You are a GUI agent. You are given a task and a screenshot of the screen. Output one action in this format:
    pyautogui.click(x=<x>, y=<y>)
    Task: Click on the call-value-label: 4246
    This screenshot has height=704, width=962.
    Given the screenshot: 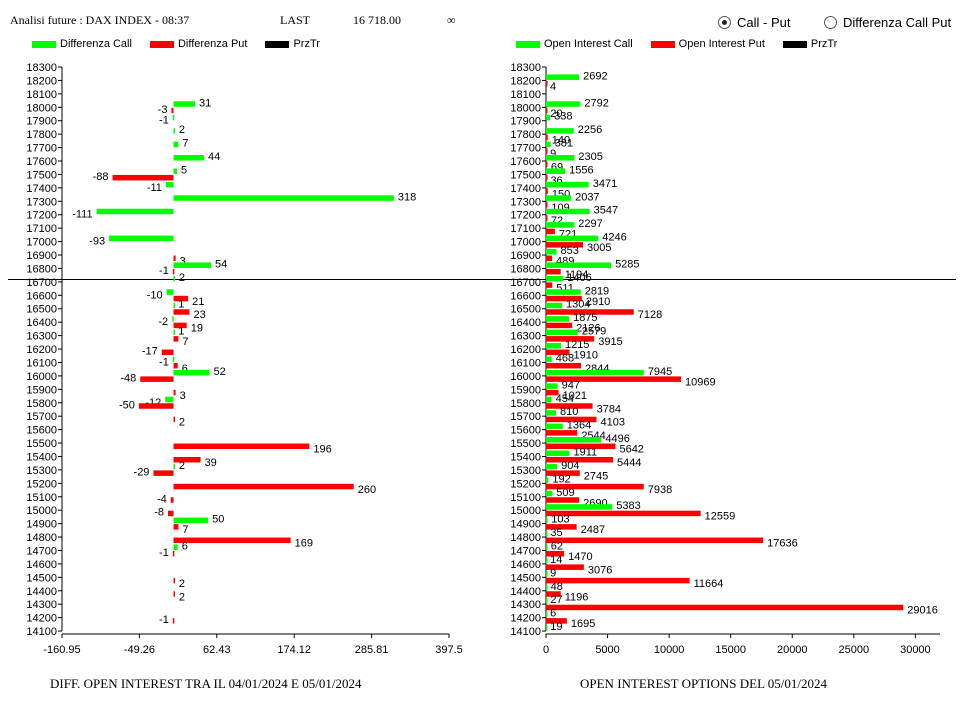 What is the action you would take?
    pyautogui.click(x=614, y=238)
    